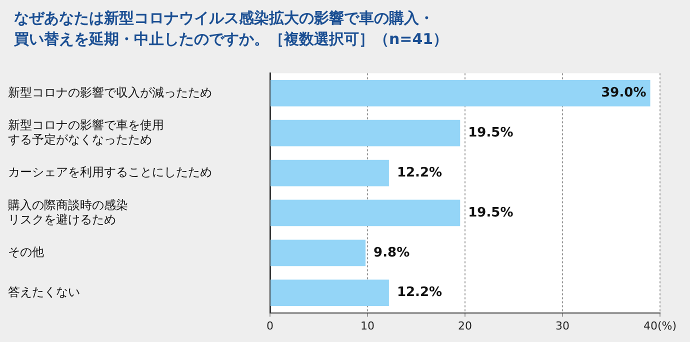 The height and width of the screenshot is (342, 690). Describe the element at coordinates (367, 325) in the screenshot. I see `x-tick-label: 10` at that location.